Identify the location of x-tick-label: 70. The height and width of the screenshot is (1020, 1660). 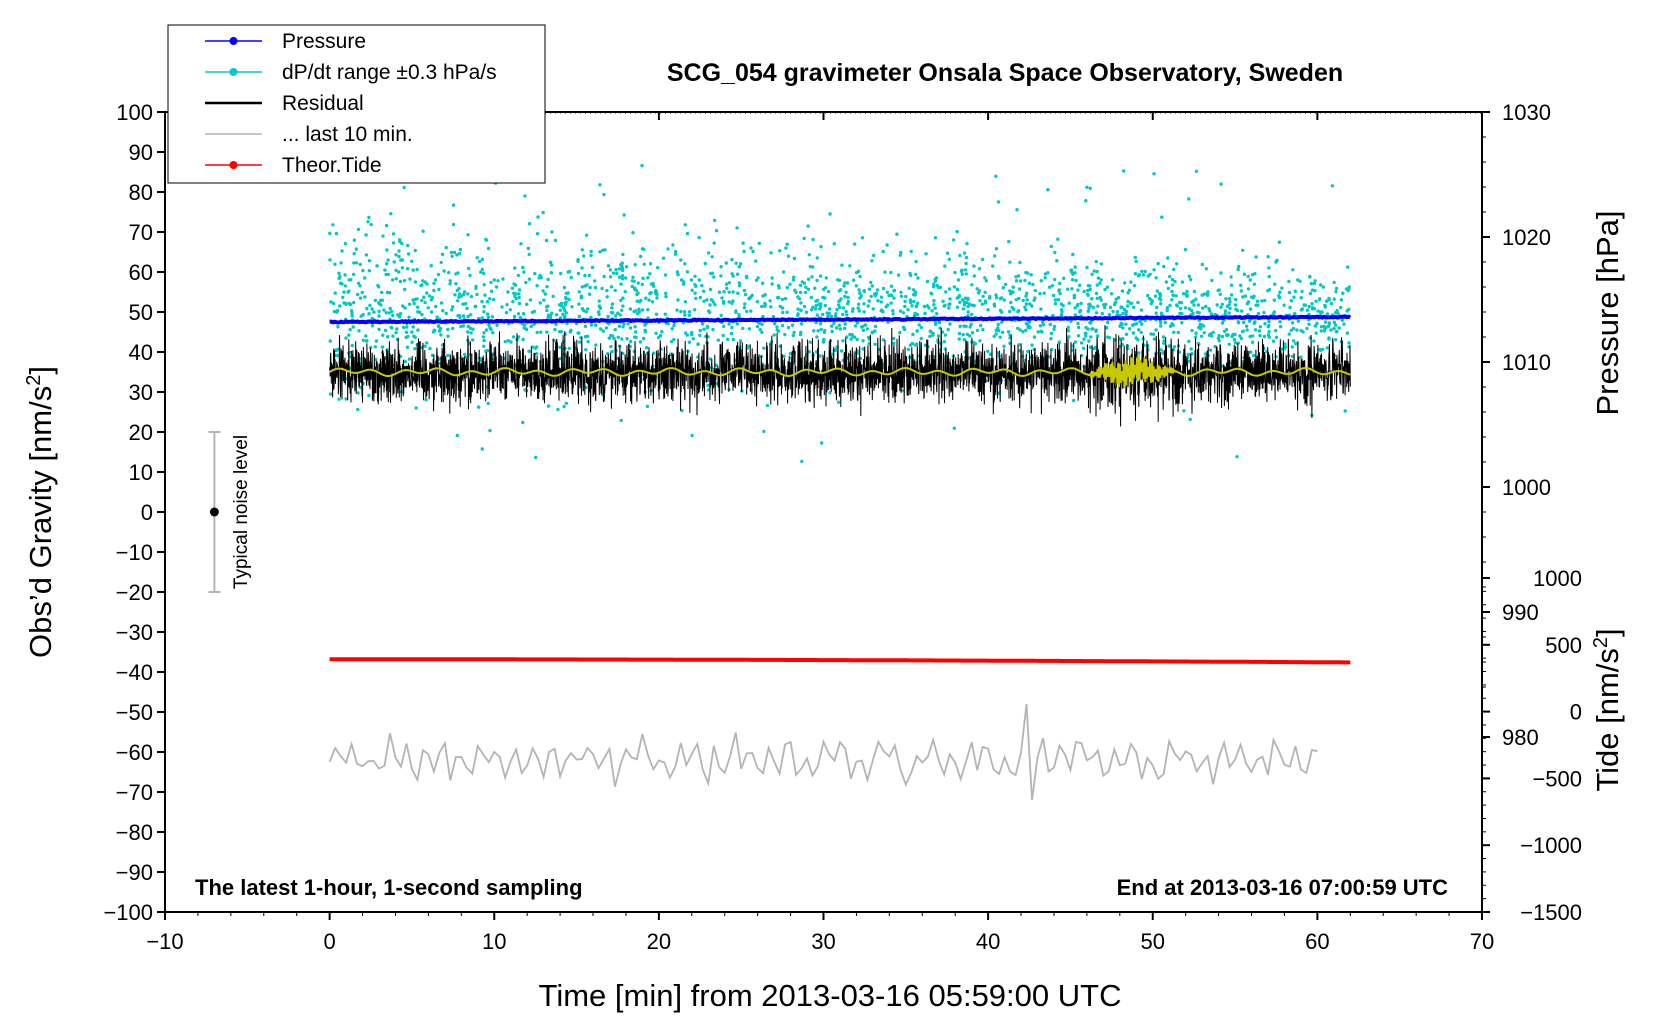
(1482, 941).